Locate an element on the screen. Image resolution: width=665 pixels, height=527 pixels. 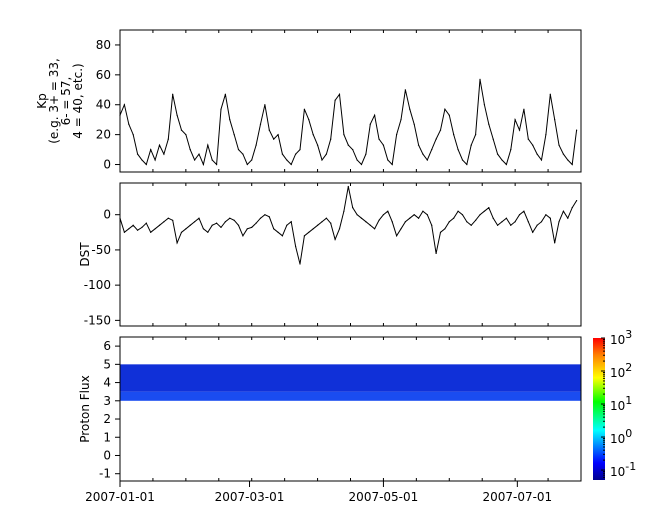
y-tick-label: 20 is located at coordinates (103, 135).